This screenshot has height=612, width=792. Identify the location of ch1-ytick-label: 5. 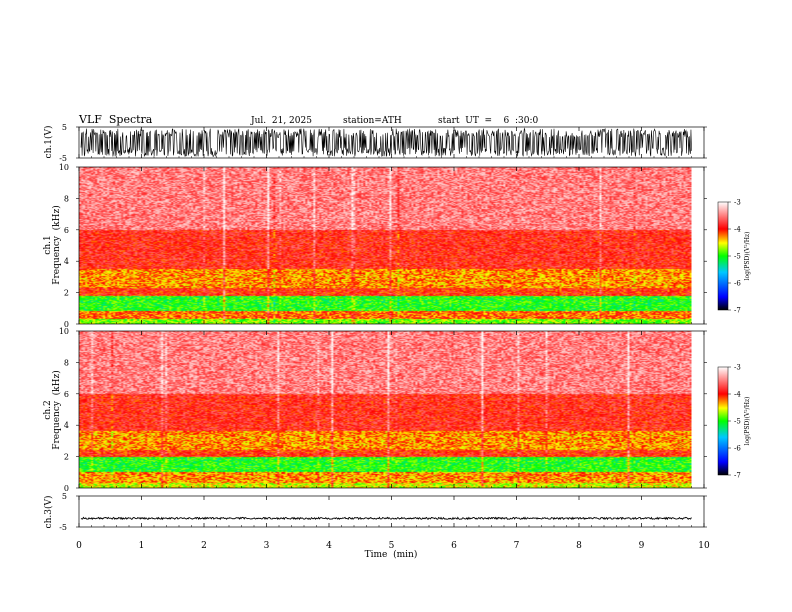
(64, 127).